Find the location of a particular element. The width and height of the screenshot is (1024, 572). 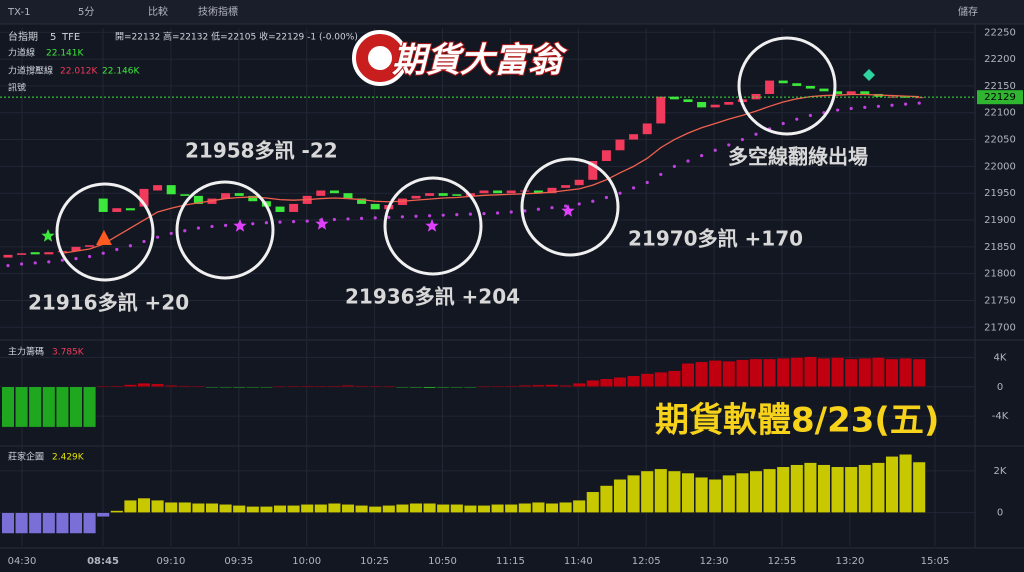

x-tick-label: 11:40 is located at coordinates (578, 561).